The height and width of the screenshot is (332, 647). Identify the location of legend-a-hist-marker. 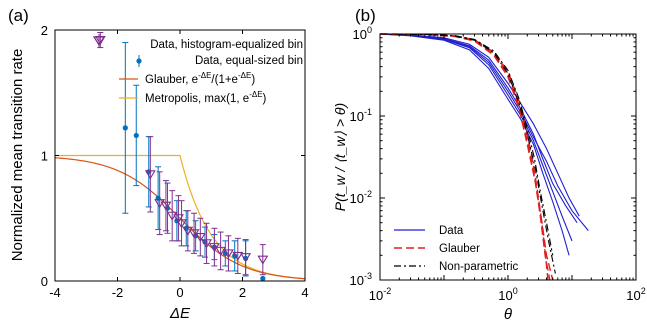
(99, 41).